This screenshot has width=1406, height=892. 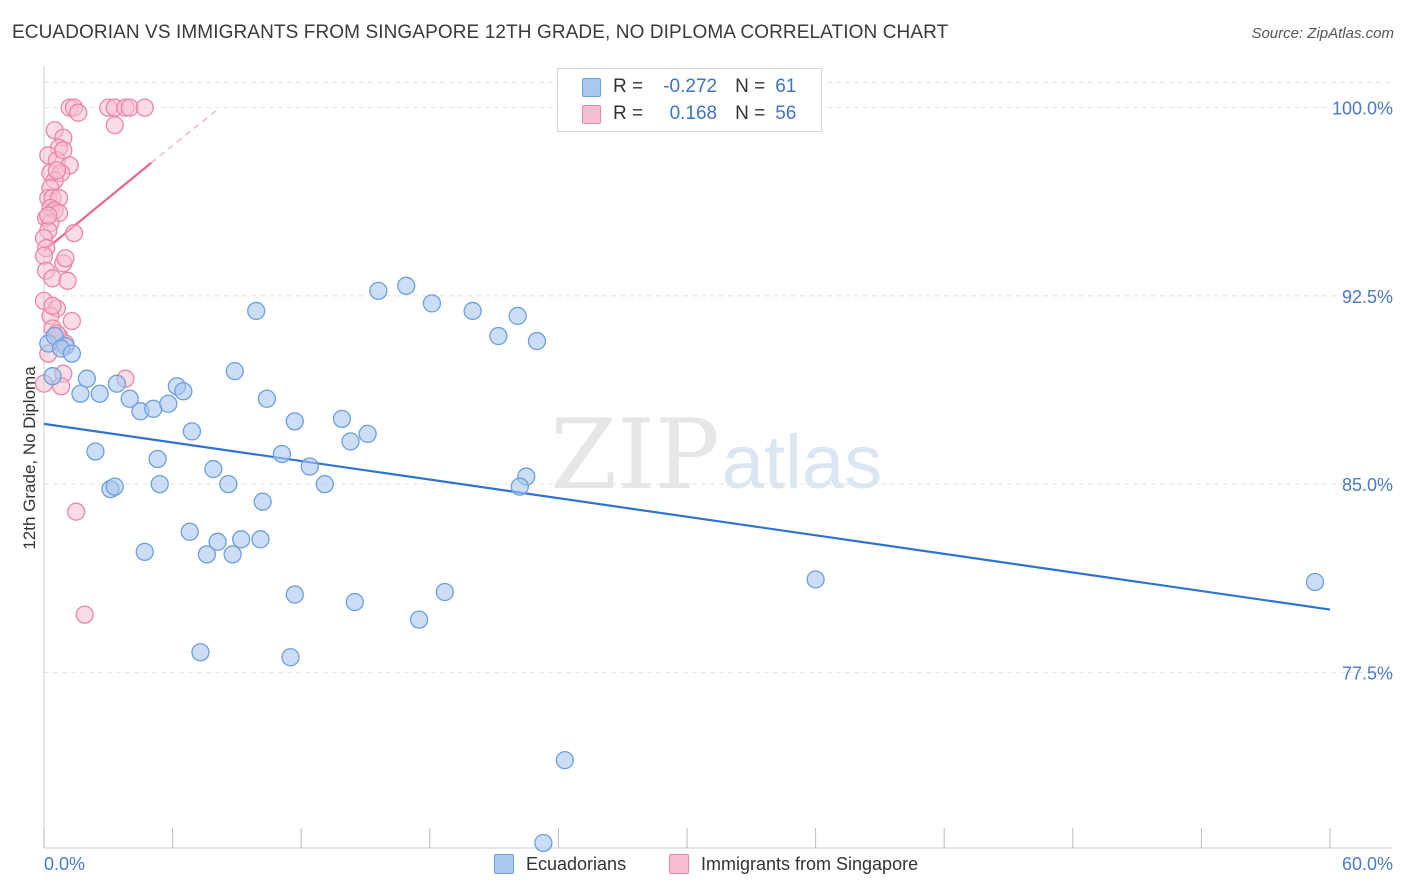 What do you see at coordinates (1367, 673) in the screenshot?
I see `y-tick-label: 77.5%` at bounding box center [1367, 673].